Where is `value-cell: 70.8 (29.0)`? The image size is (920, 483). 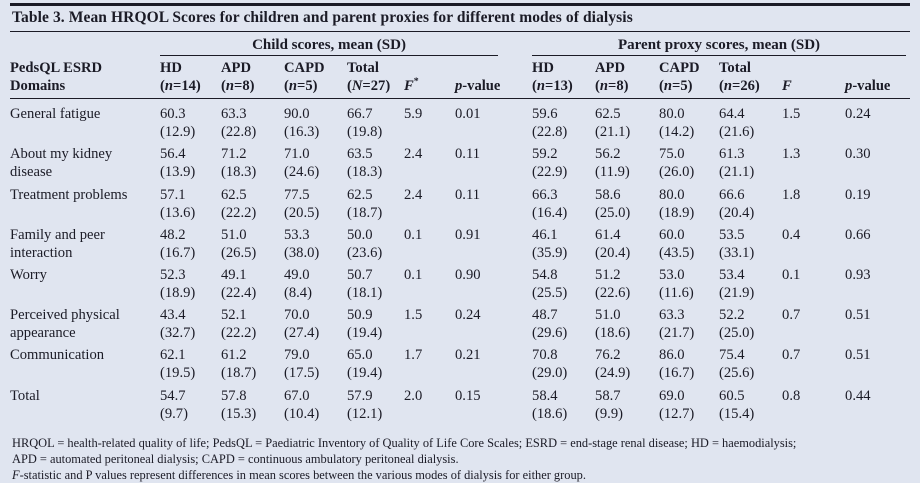
value-cell: 70.8 (29.0) is located at coordinates (550, 364).